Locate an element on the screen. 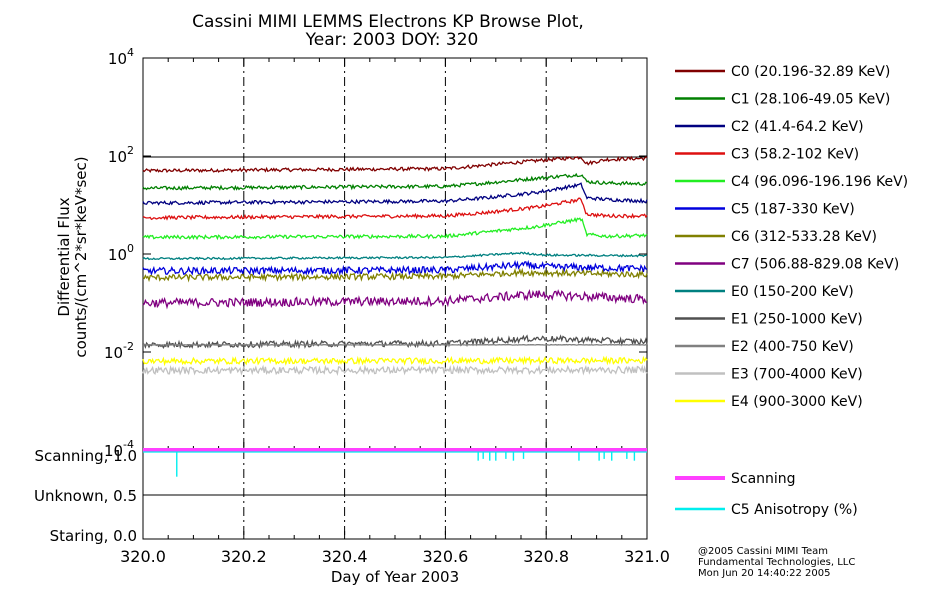 The image size is (950, 600). y-tick-label: 10⁰ is located at coordinates (121, 253).